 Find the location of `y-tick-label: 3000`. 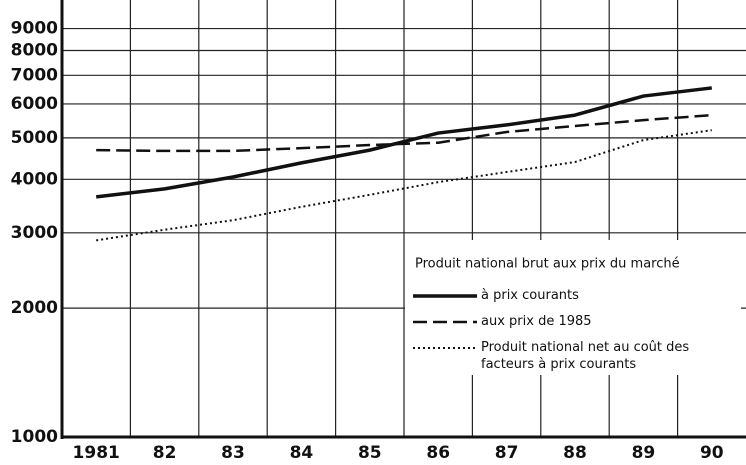

y-tick-label: 3000 is located at coordinates (34, 233).